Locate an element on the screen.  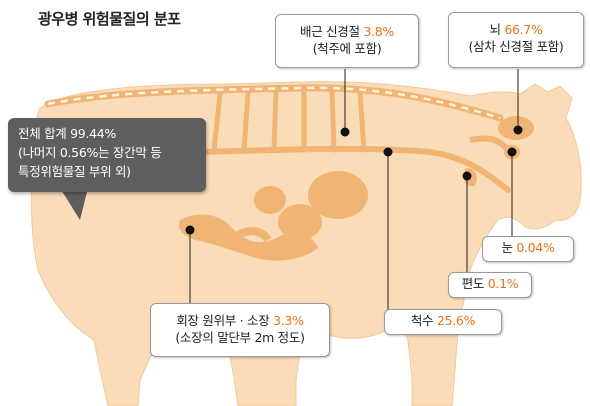
callout-brain-label: 뇌 is located at coordinates (495, 29).